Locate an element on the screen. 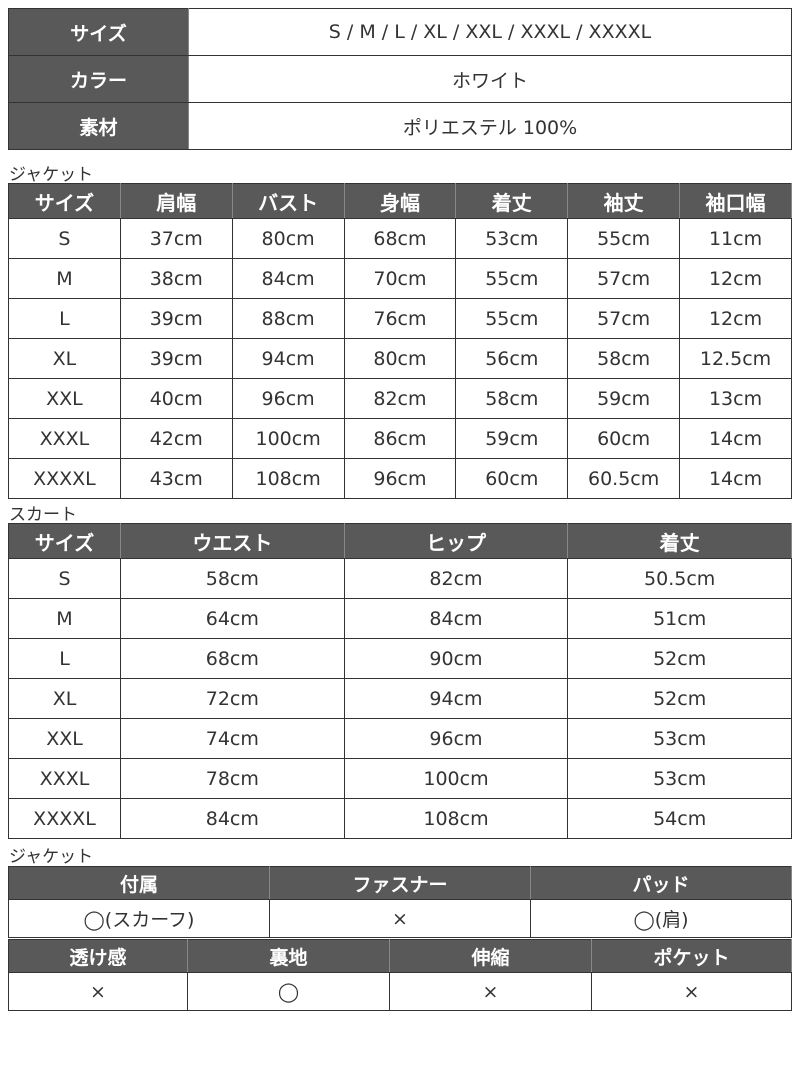 The height and width of the screenshot is (1067, 800). table-cell: 88cm is located at coordinates (288, 318).